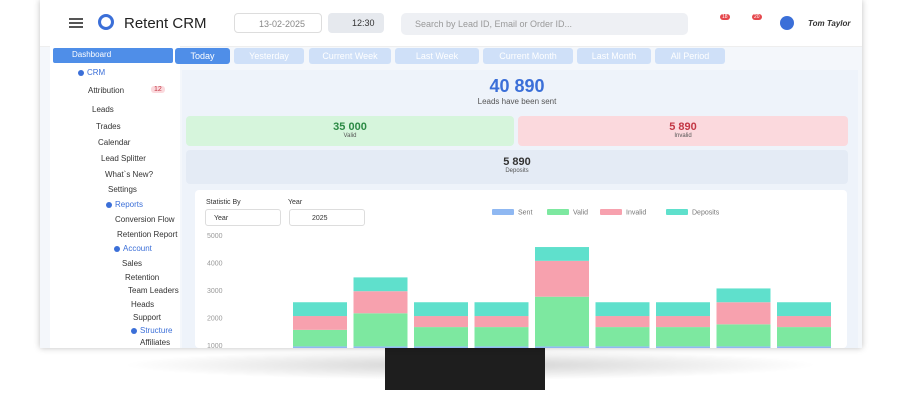 The height and width of the screenshot is (400, 924). I want to click on sidebar-item: Retention, so click(142, 277).